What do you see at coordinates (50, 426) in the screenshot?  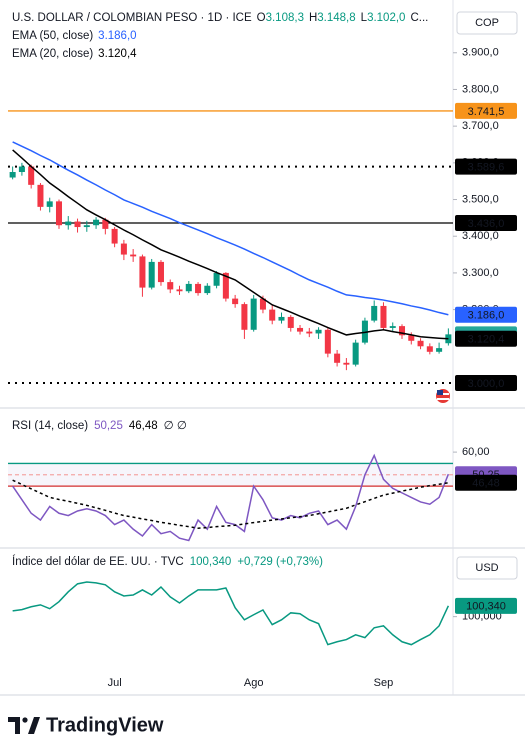 I see `chart-title: RSI (14, close)` at bounding box center [50, 426].